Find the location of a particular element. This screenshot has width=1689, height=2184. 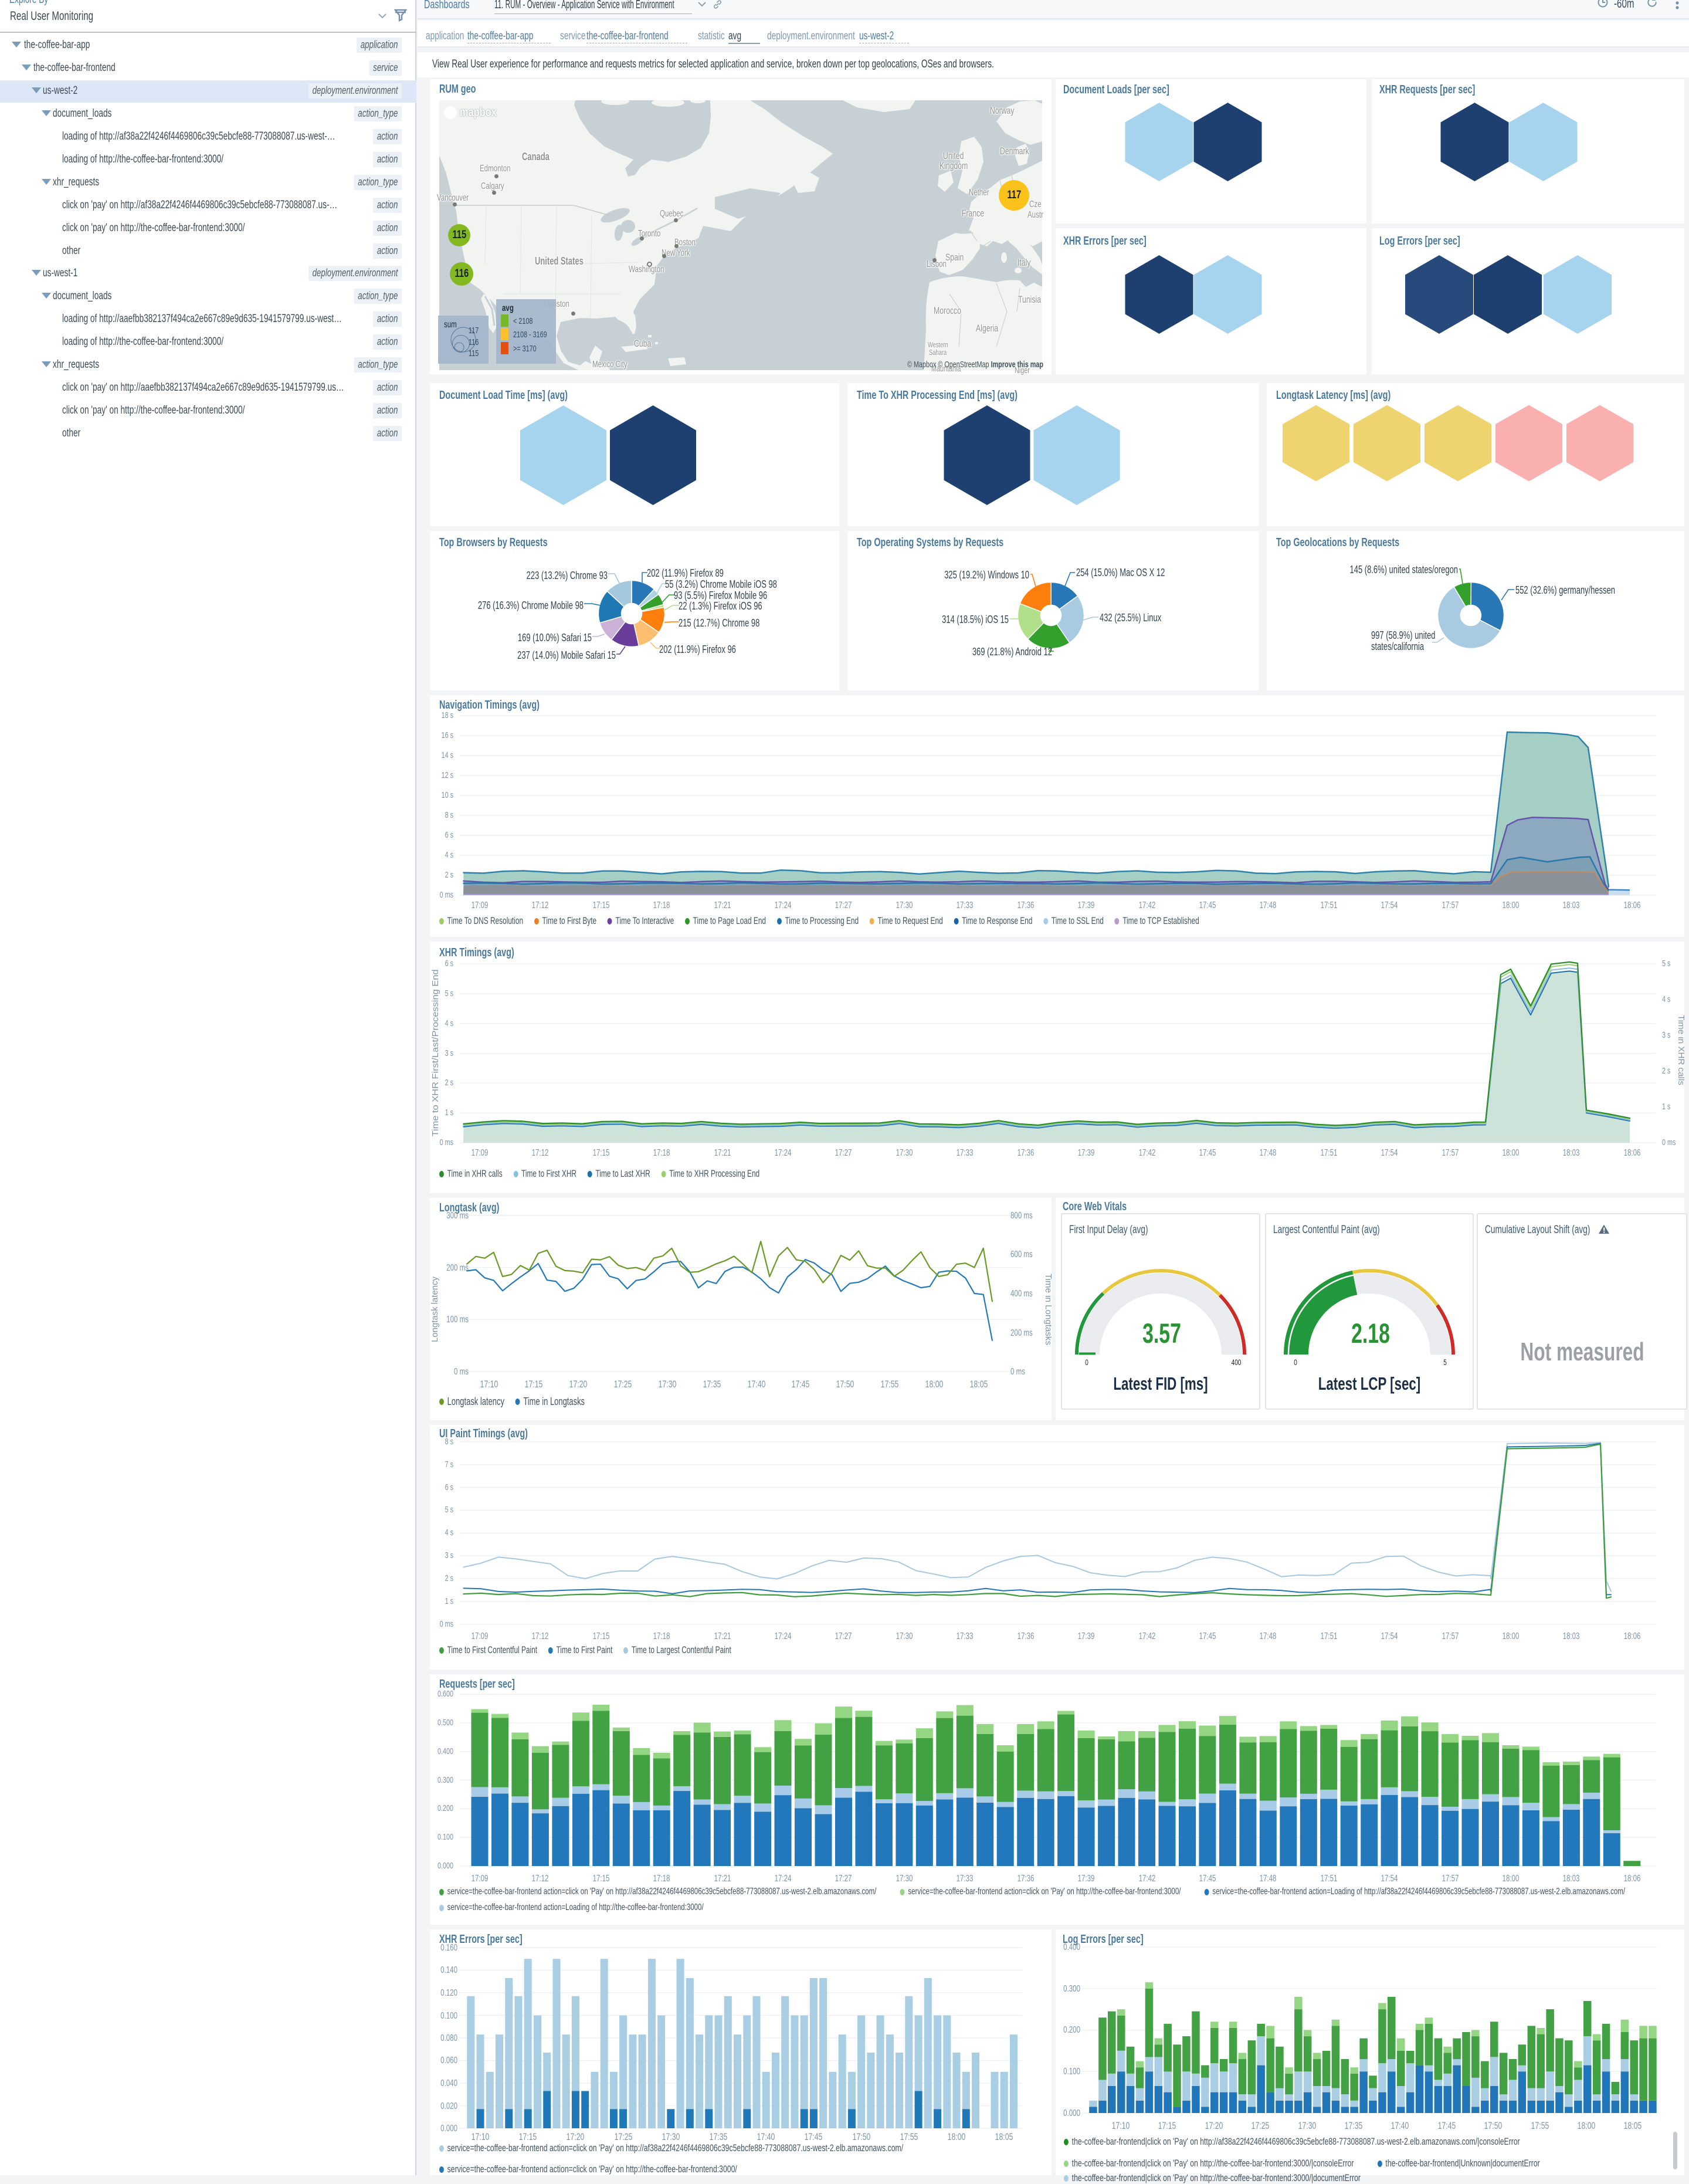

svg-text: Longtask latency is located at coordinates (435, 1309).